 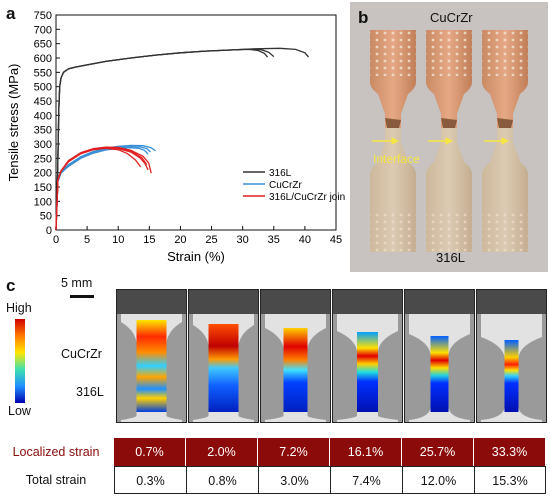 What do you see at coordinates (43, 202) in the screenshot?
I see `y-tick-label: 100` at bounding box center [43, 202].